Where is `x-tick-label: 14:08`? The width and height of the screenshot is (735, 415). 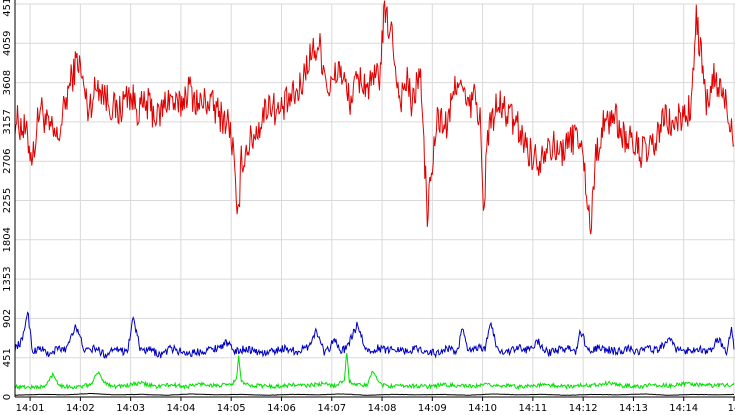 x-tick-label: 14:08 is located at coordinates (382, 408).